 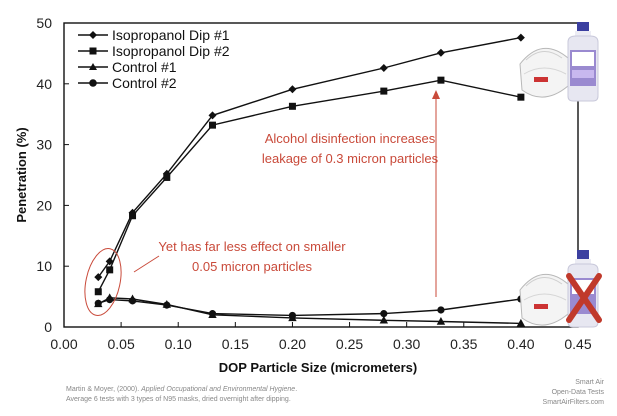 What do you see at coordinates (93, 66) in the screenshot?
I see `legend-triangle-marker` at bounding box center [93, 66].